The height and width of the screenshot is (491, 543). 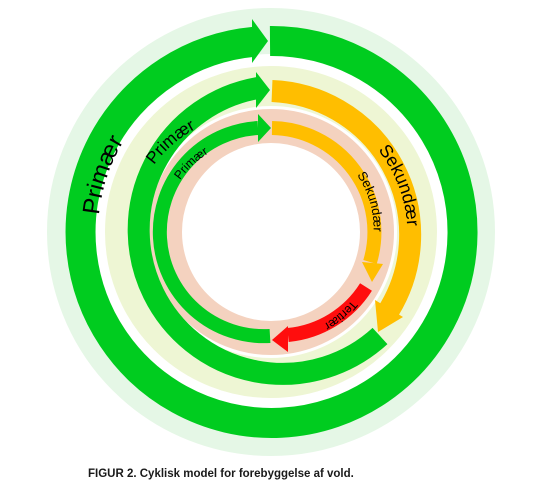 What do you see at coordinates (263, 90) in the screenshot?
I see `middle-primary-arrowhead` at bounding box center [263, 90].